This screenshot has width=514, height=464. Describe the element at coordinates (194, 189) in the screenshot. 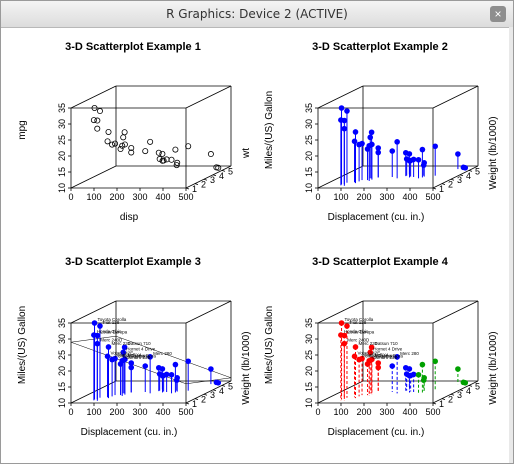

I see `y-tick-label: 1` at that location.